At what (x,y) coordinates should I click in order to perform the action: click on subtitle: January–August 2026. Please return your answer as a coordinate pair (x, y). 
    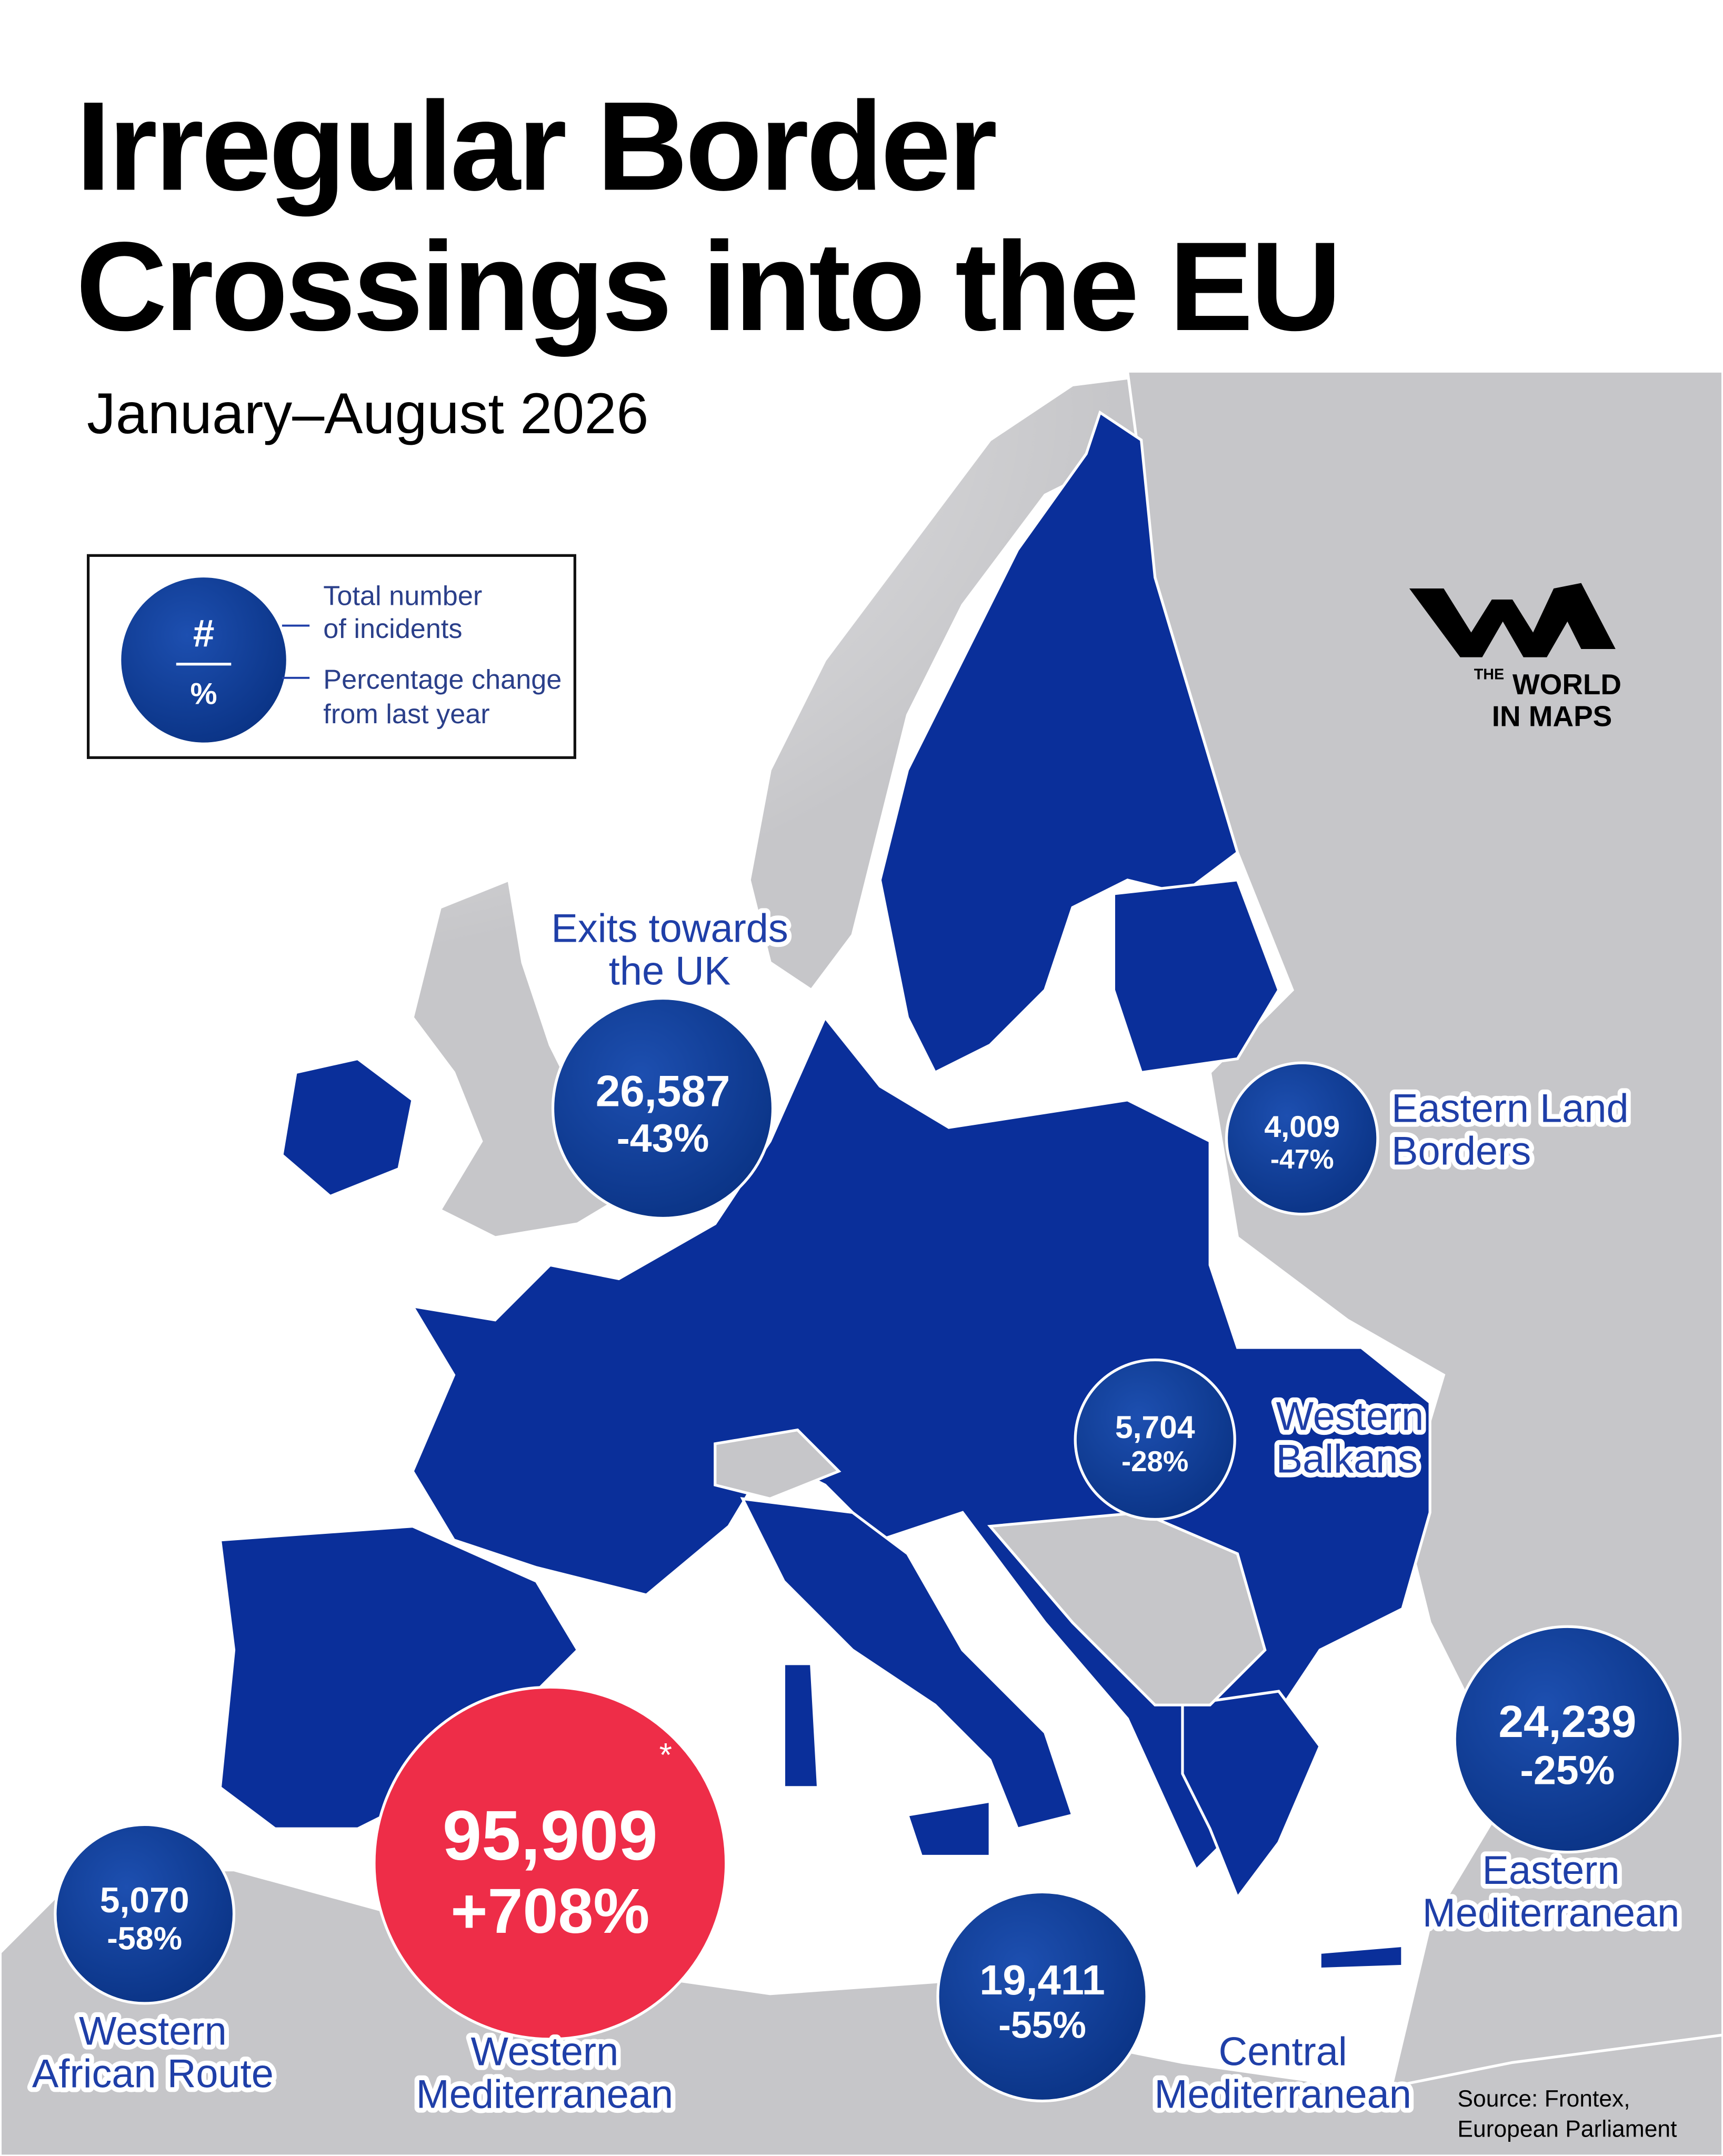
    Looking at the image, I should click on (367, 414).